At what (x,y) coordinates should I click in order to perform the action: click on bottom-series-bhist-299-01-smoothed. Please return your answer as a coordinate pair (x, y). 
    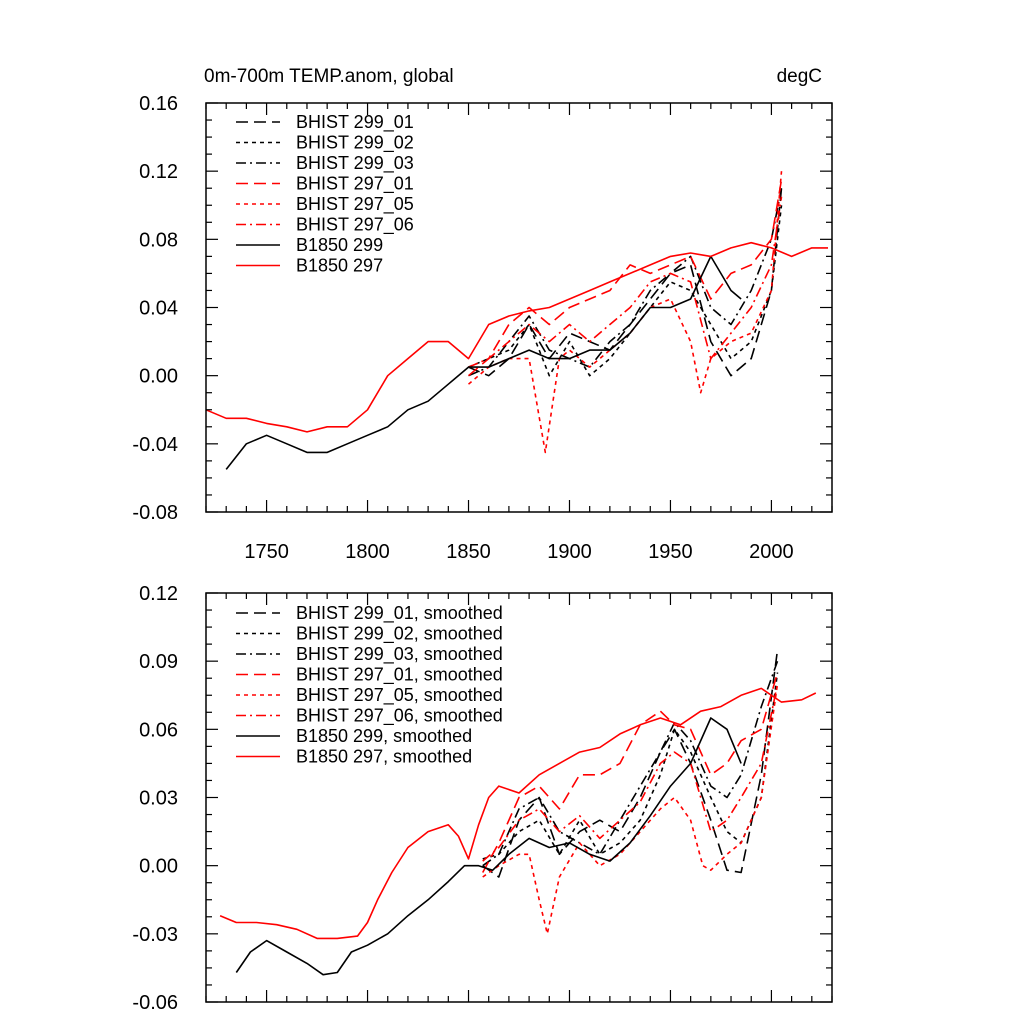
    Looking at the image, I should click on (630, 763).